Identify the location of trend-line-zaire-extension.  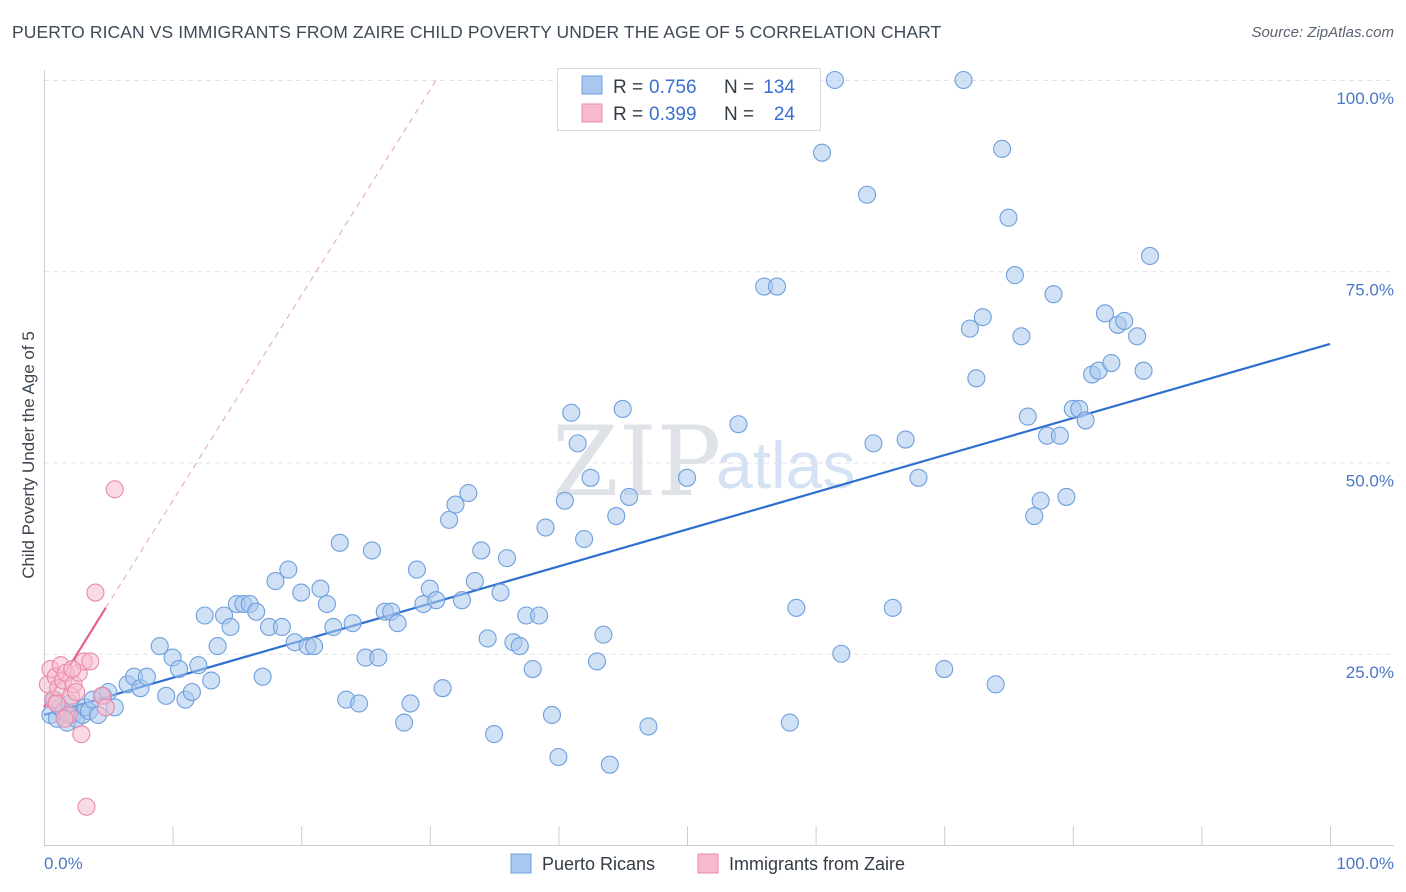
(271, 344).